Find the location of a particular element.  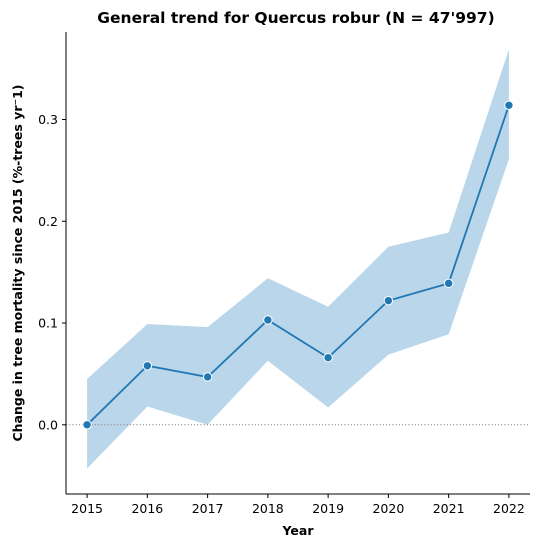

x-tick-label: 2018 is located at coordinates (268, 508).